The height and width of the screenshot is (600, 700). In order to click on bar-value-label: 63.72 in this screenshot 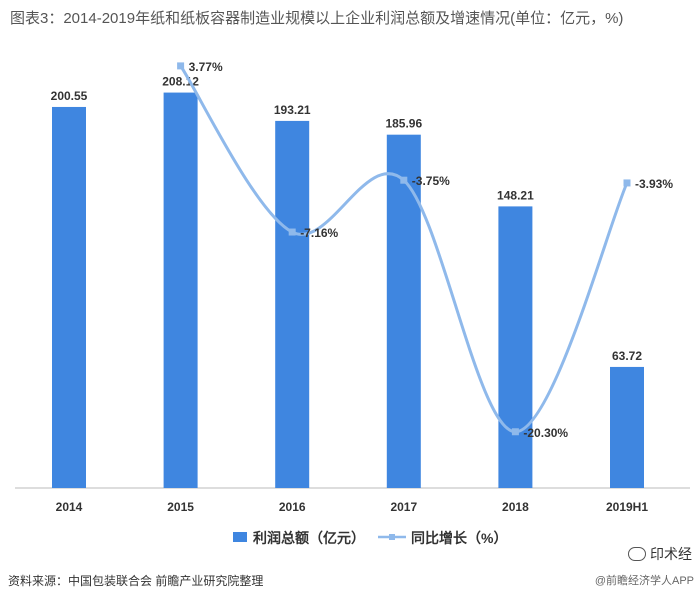, I will do `click(627, 356)`.